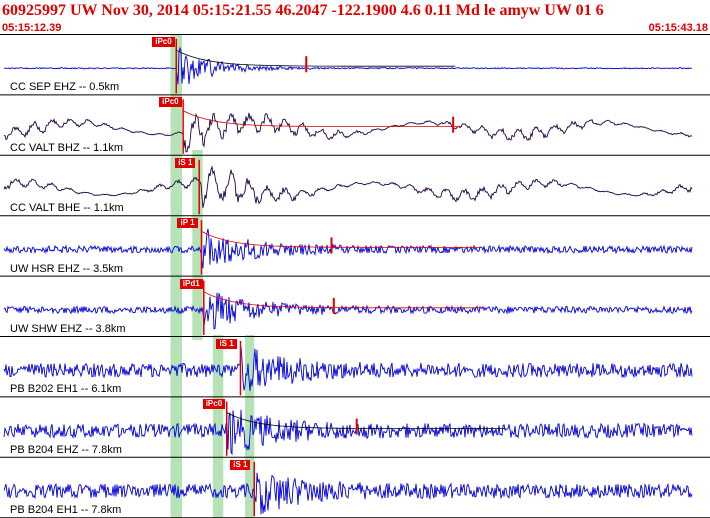 This screenshot has width=710, height=518. Describe the element at coordinates (67, 147) in the screenshot. I see `station-channel-label: CC VALT BHZ -- 1.1km` at that location.